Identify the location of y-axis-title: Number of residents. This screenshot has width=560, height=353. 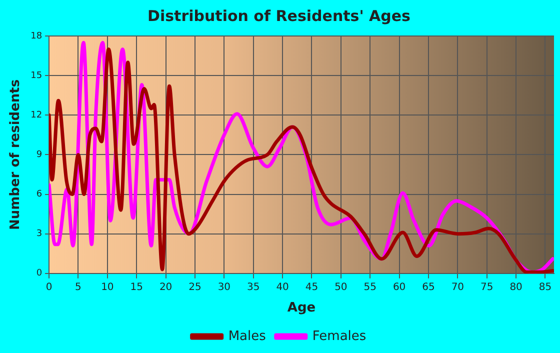
(16, 154).